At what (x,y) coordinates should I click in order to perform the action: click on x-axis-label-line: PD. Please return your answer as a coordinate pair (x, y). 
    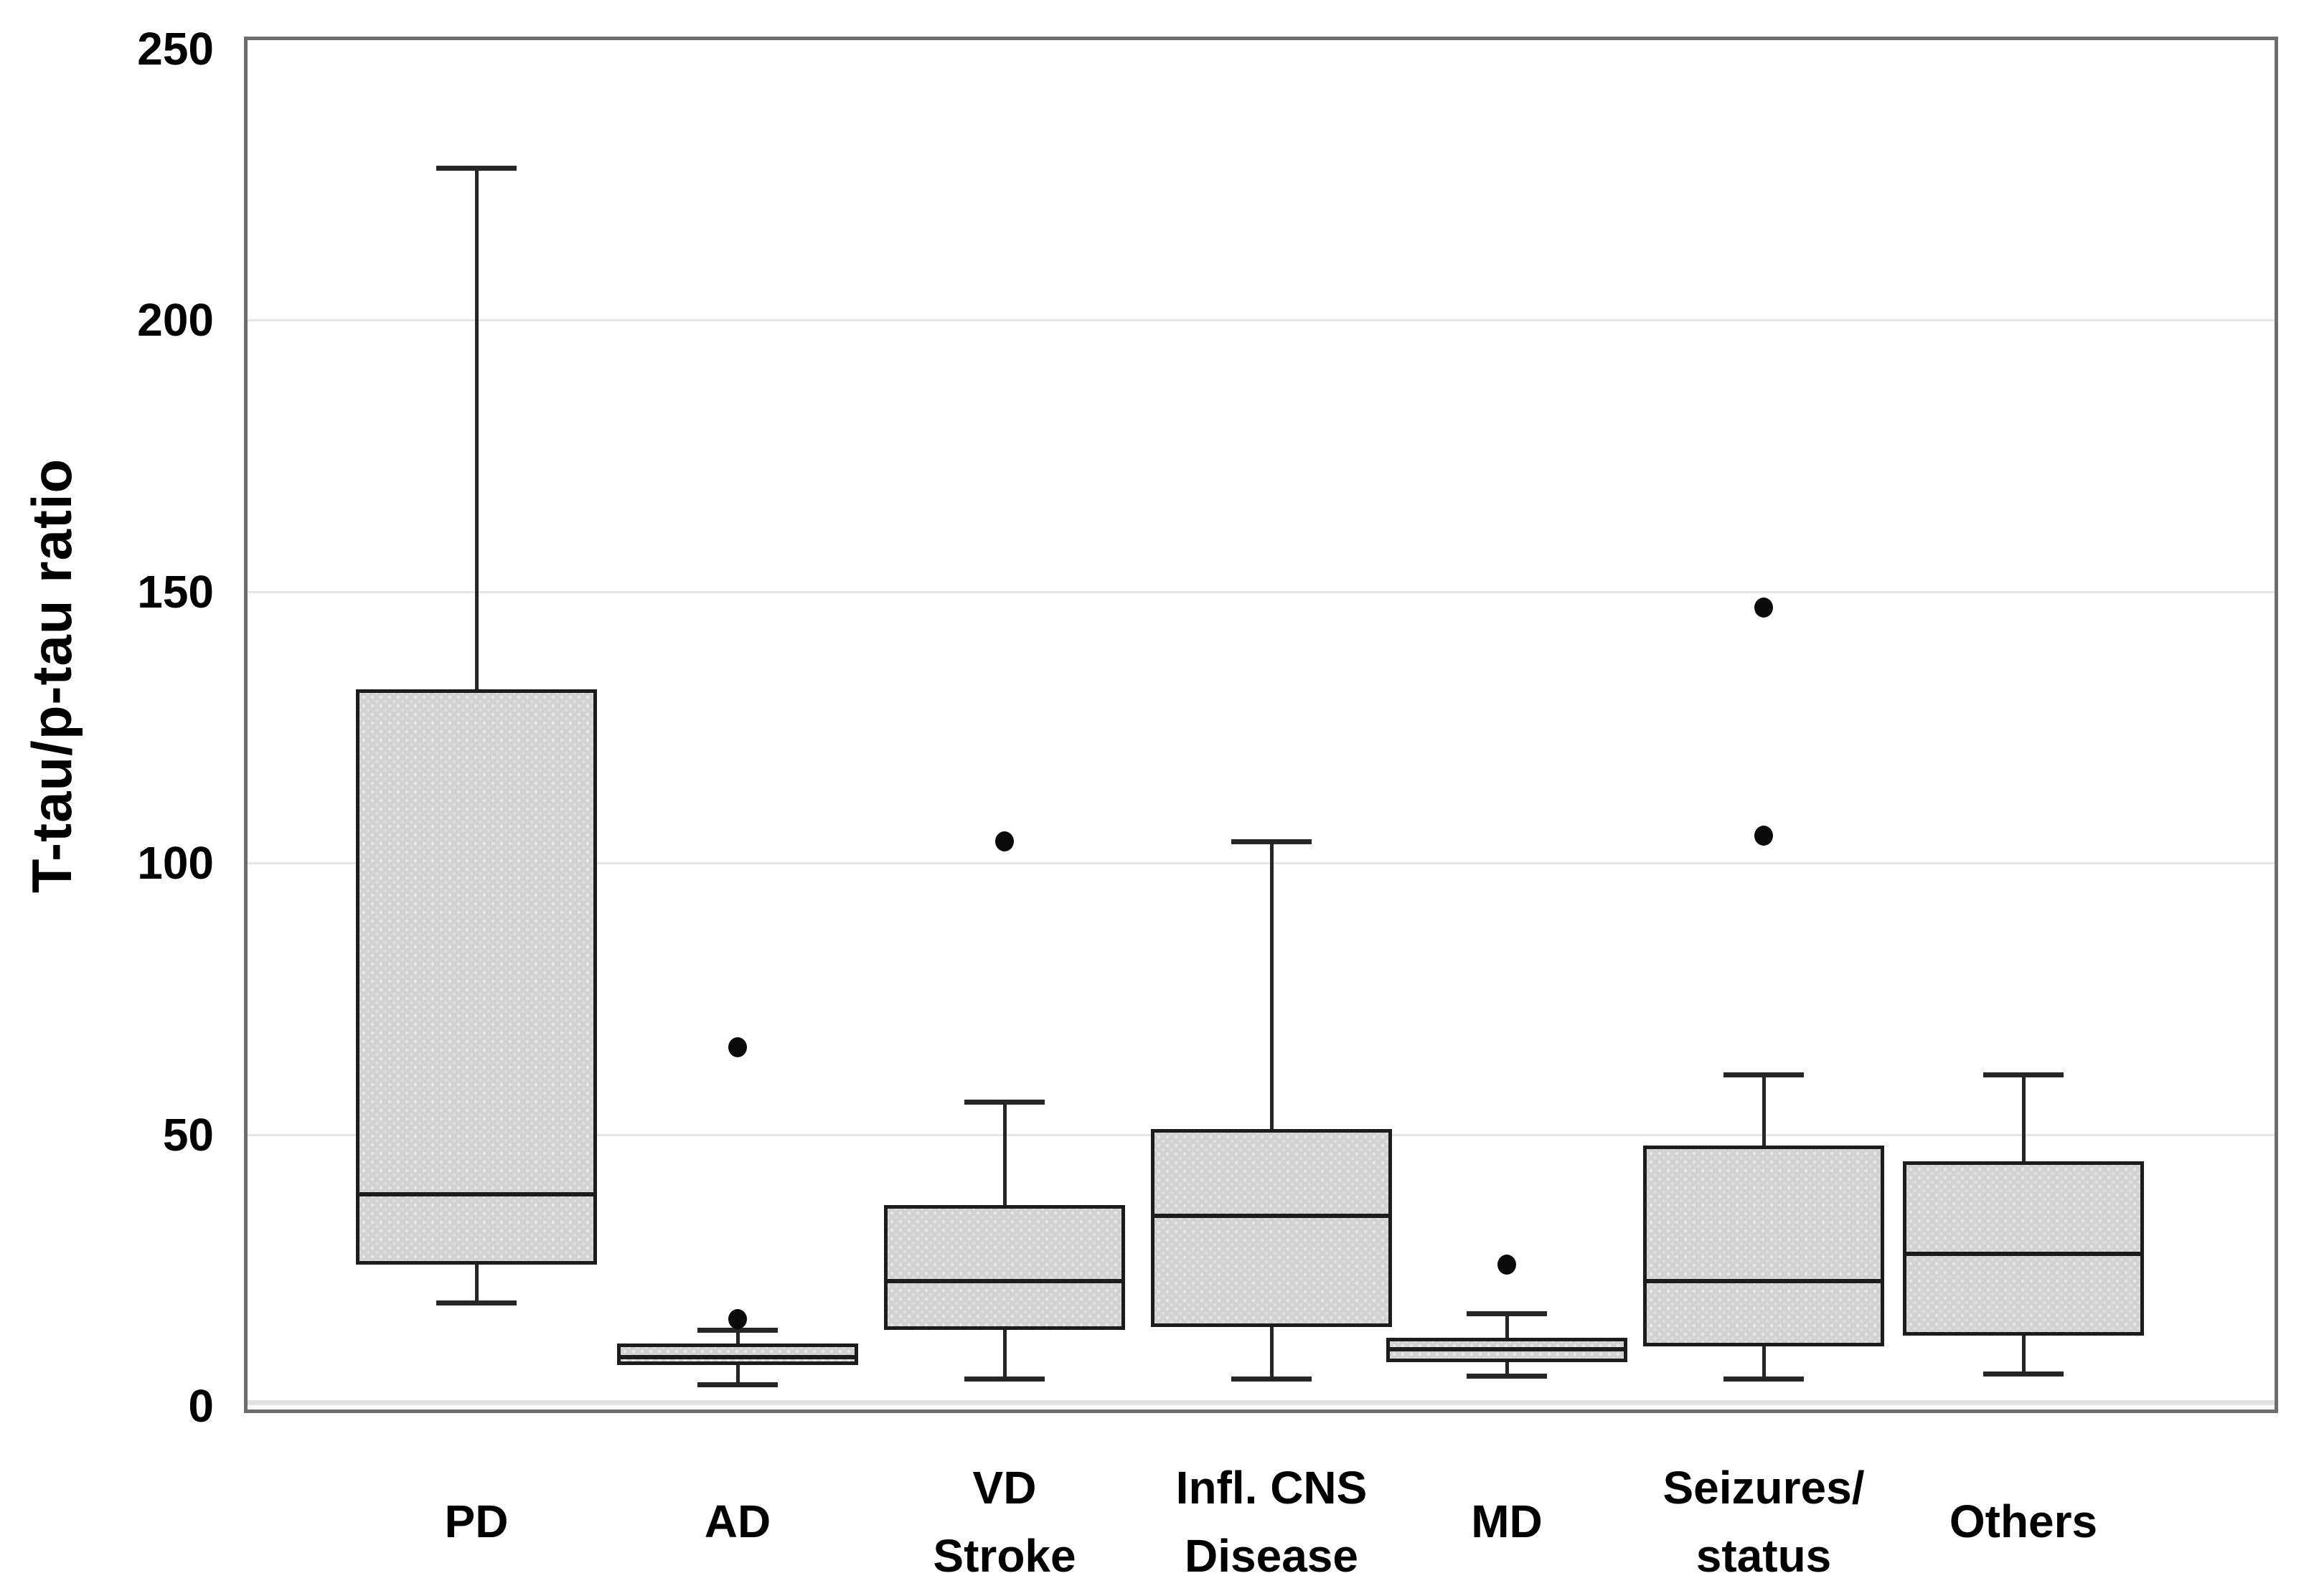
    Looking at the image, I should click on (476, 1521).